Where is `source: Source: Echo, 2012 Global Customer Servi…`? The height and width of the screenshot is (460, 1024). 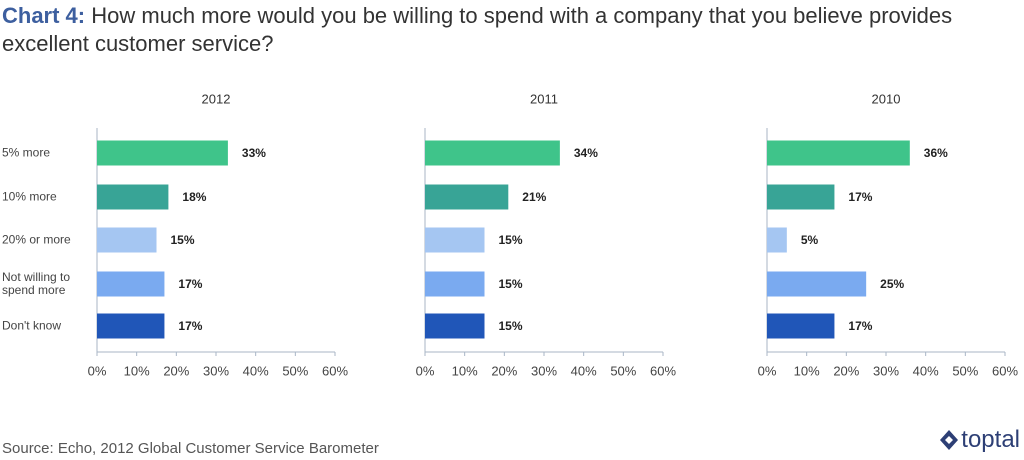
source: Source: Echo, 2012 Global Customer Servi… is located at coordinates (190, 448).